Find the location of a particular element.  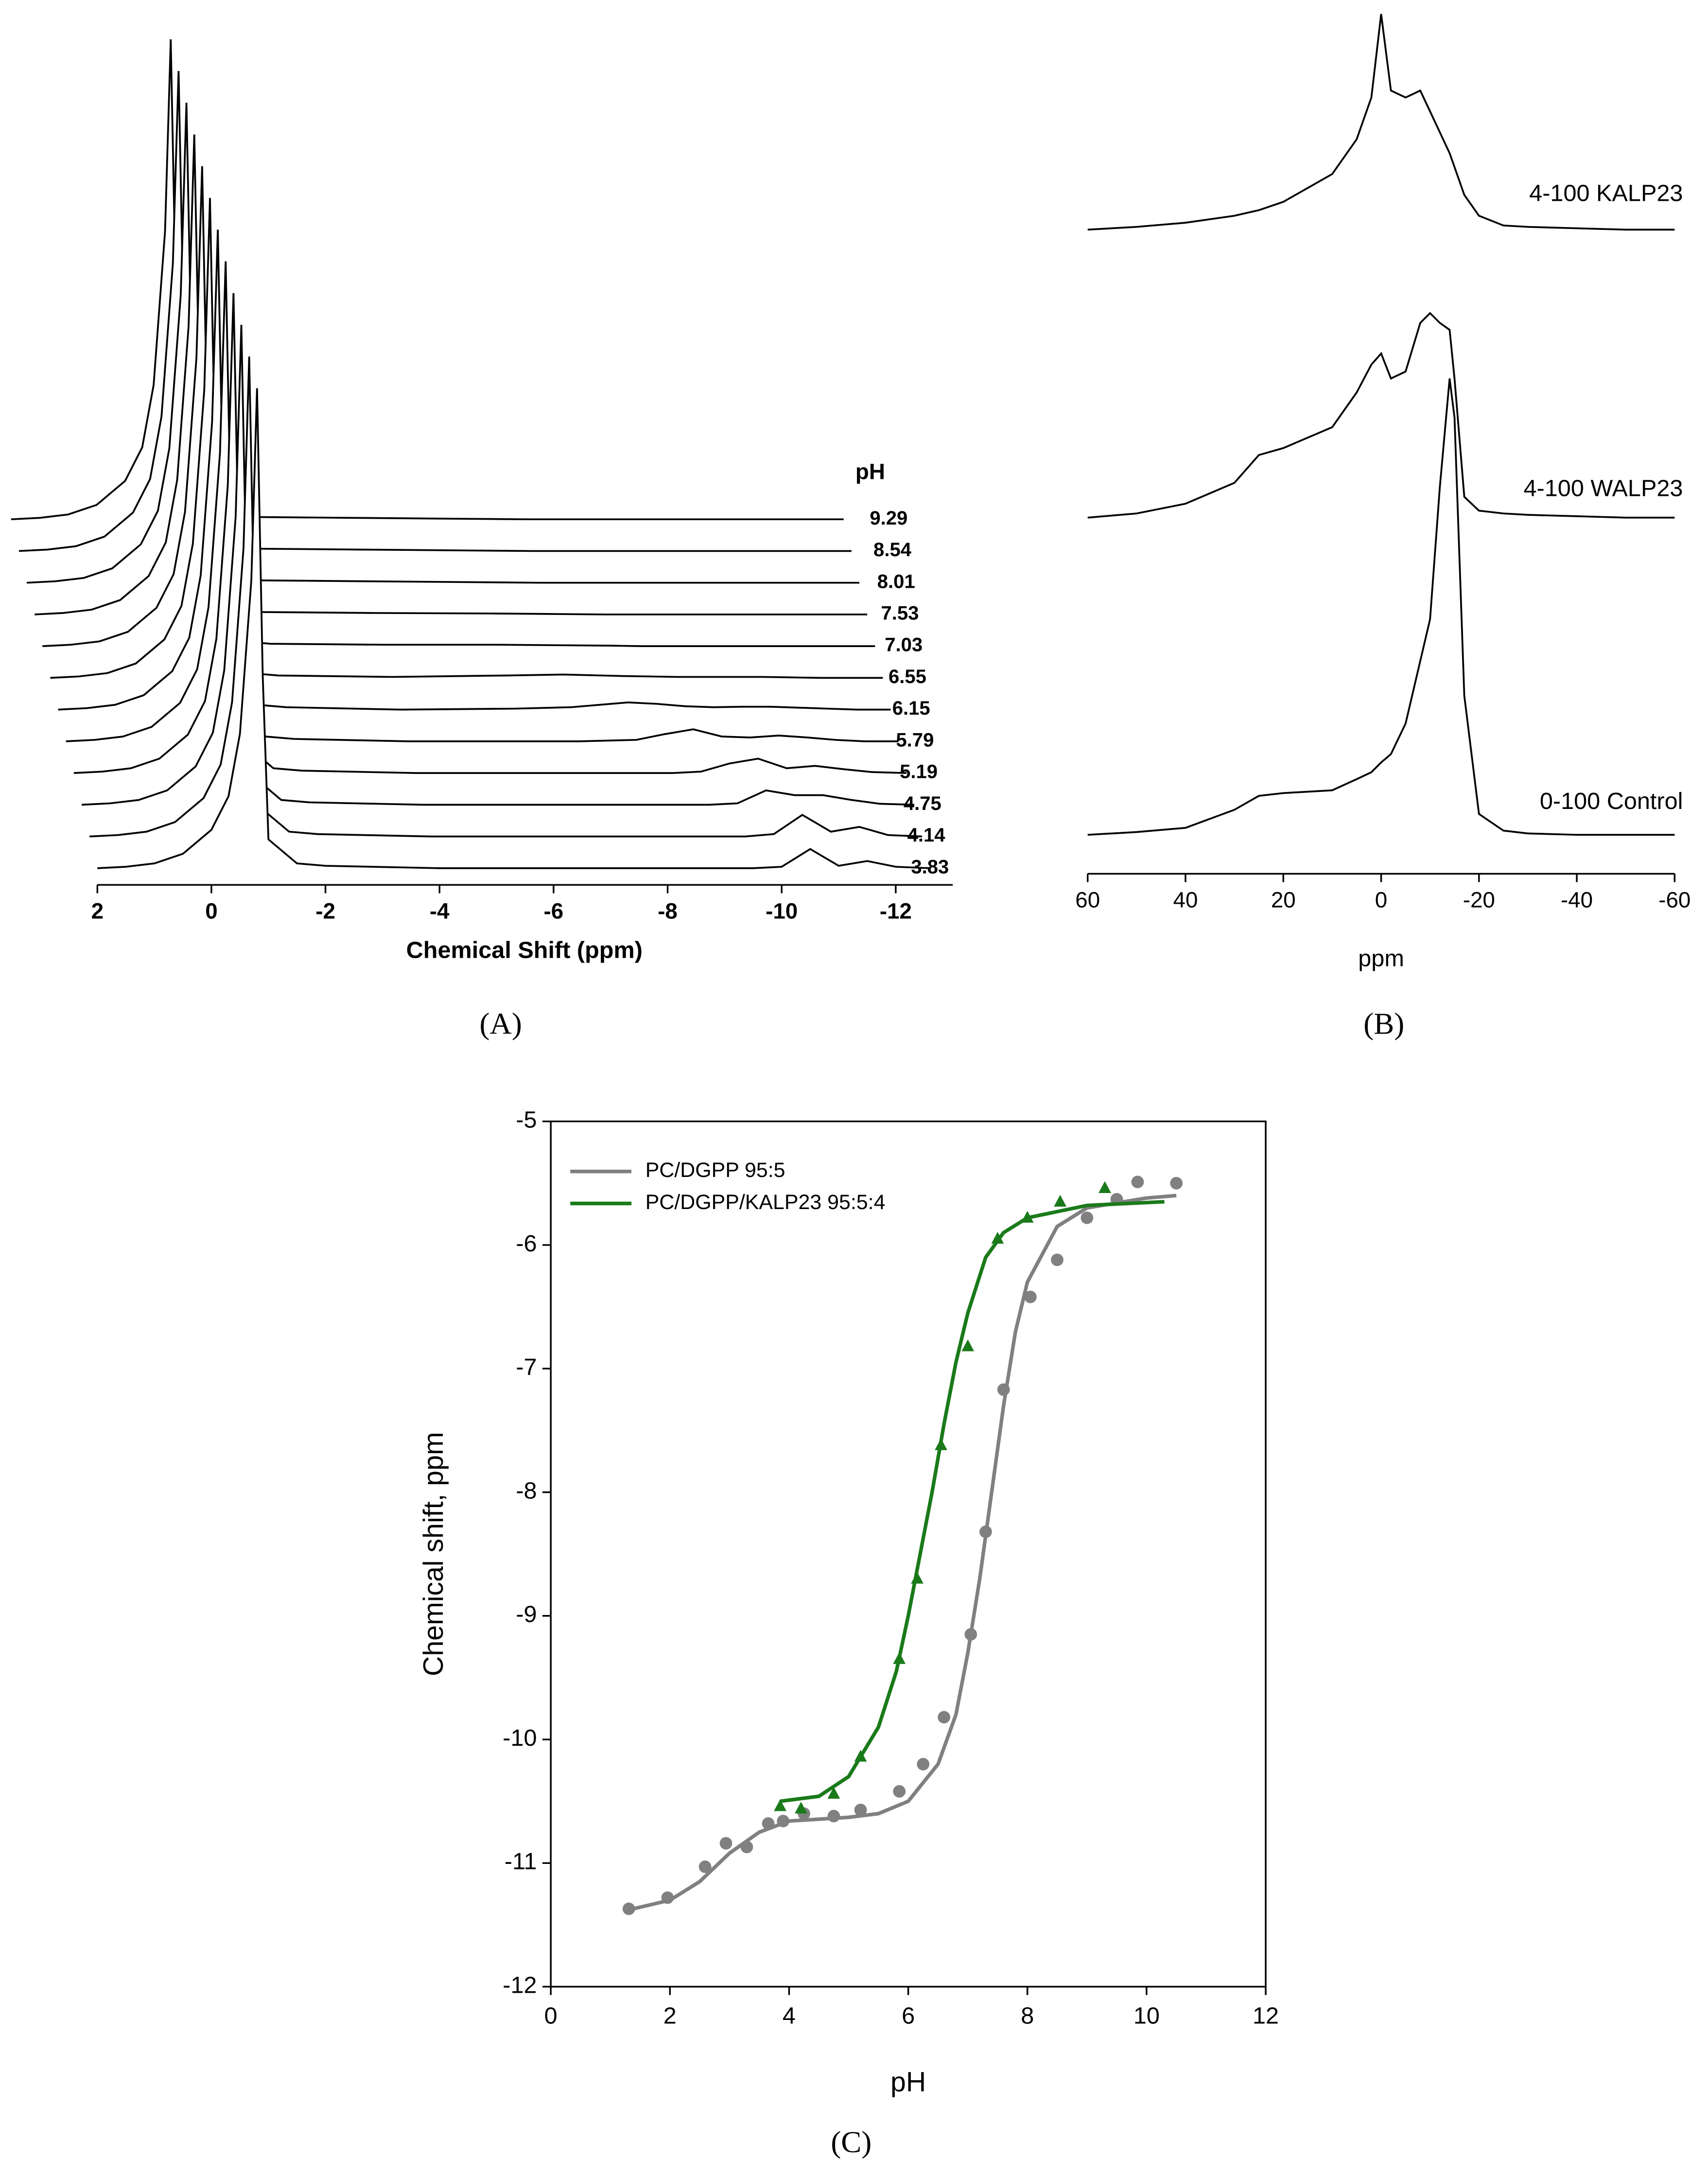

spectrum-label: 8.54 is located at coordinates (893, 550).